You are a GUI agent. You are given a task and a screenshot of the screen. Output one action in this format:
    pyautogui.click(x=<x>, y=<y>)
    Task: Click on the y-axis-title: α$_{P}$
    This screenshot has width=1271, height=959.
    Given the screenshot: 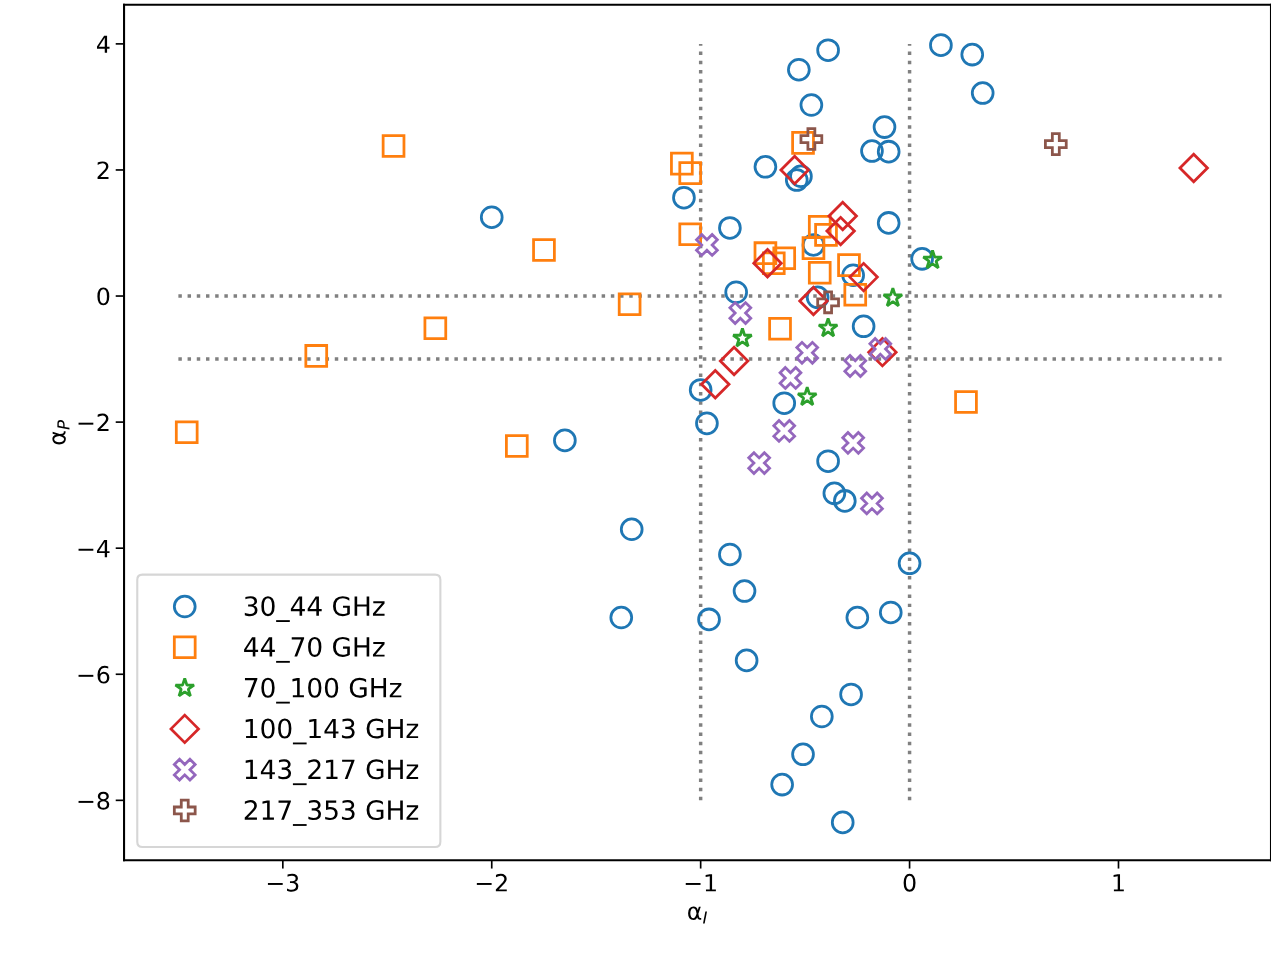 What is the action you would take?
    pyautogui.click(x=61, y=432)
    